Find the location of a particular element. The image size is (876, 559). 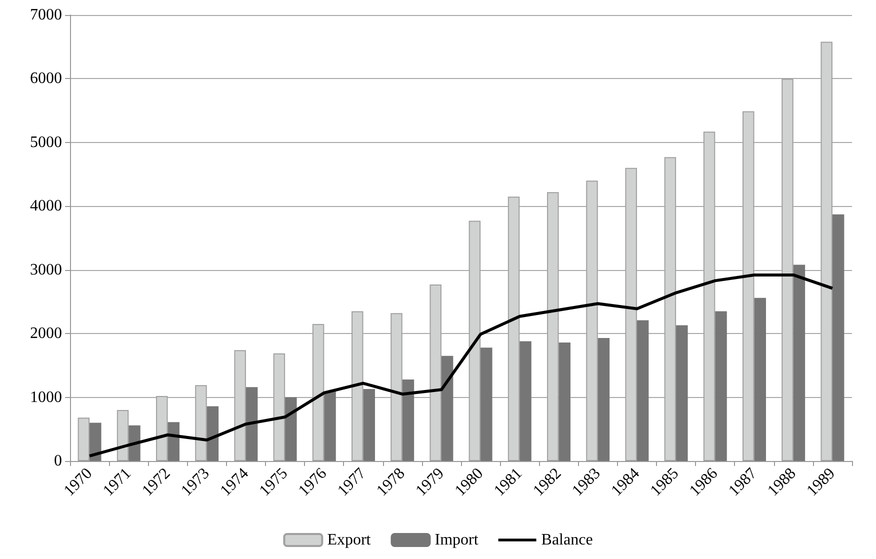

x-tick-label: 1981 is located at coordinates (508, 482).